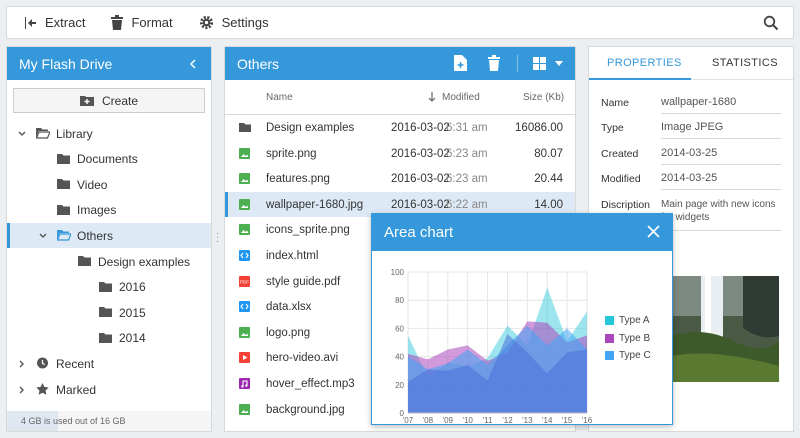 This screenshot has width=800, height=438. I want to click on file-name: Design examples, so click(310, 128).